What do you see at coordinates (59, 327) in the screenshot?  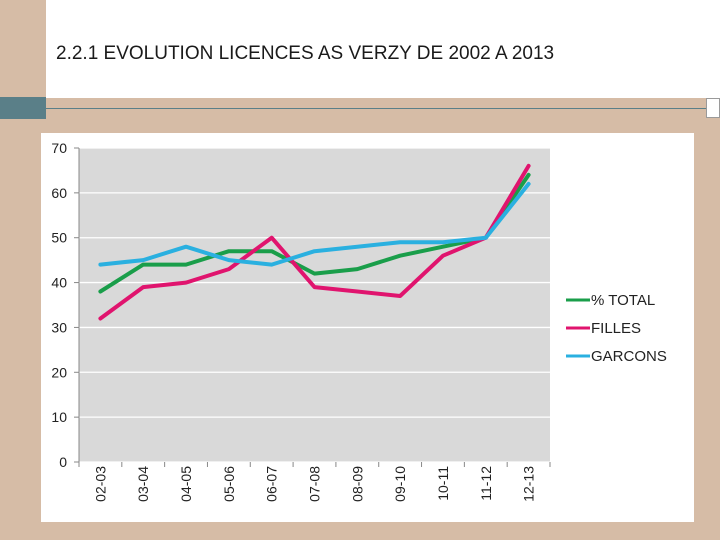 I see `y-tick-label: 30` at bounding box center [59, 327].